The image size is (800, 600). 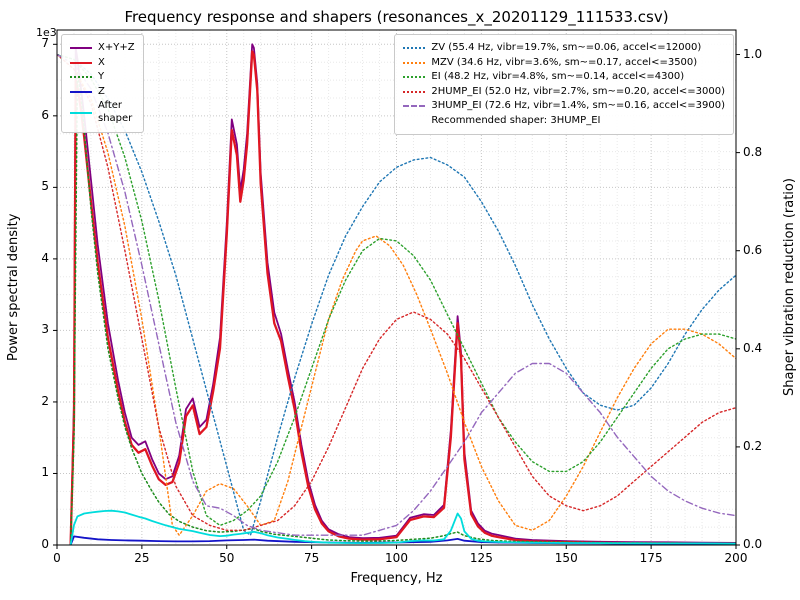 I want to click on y-left-tick-label: 5, so click(x=45, y=186).